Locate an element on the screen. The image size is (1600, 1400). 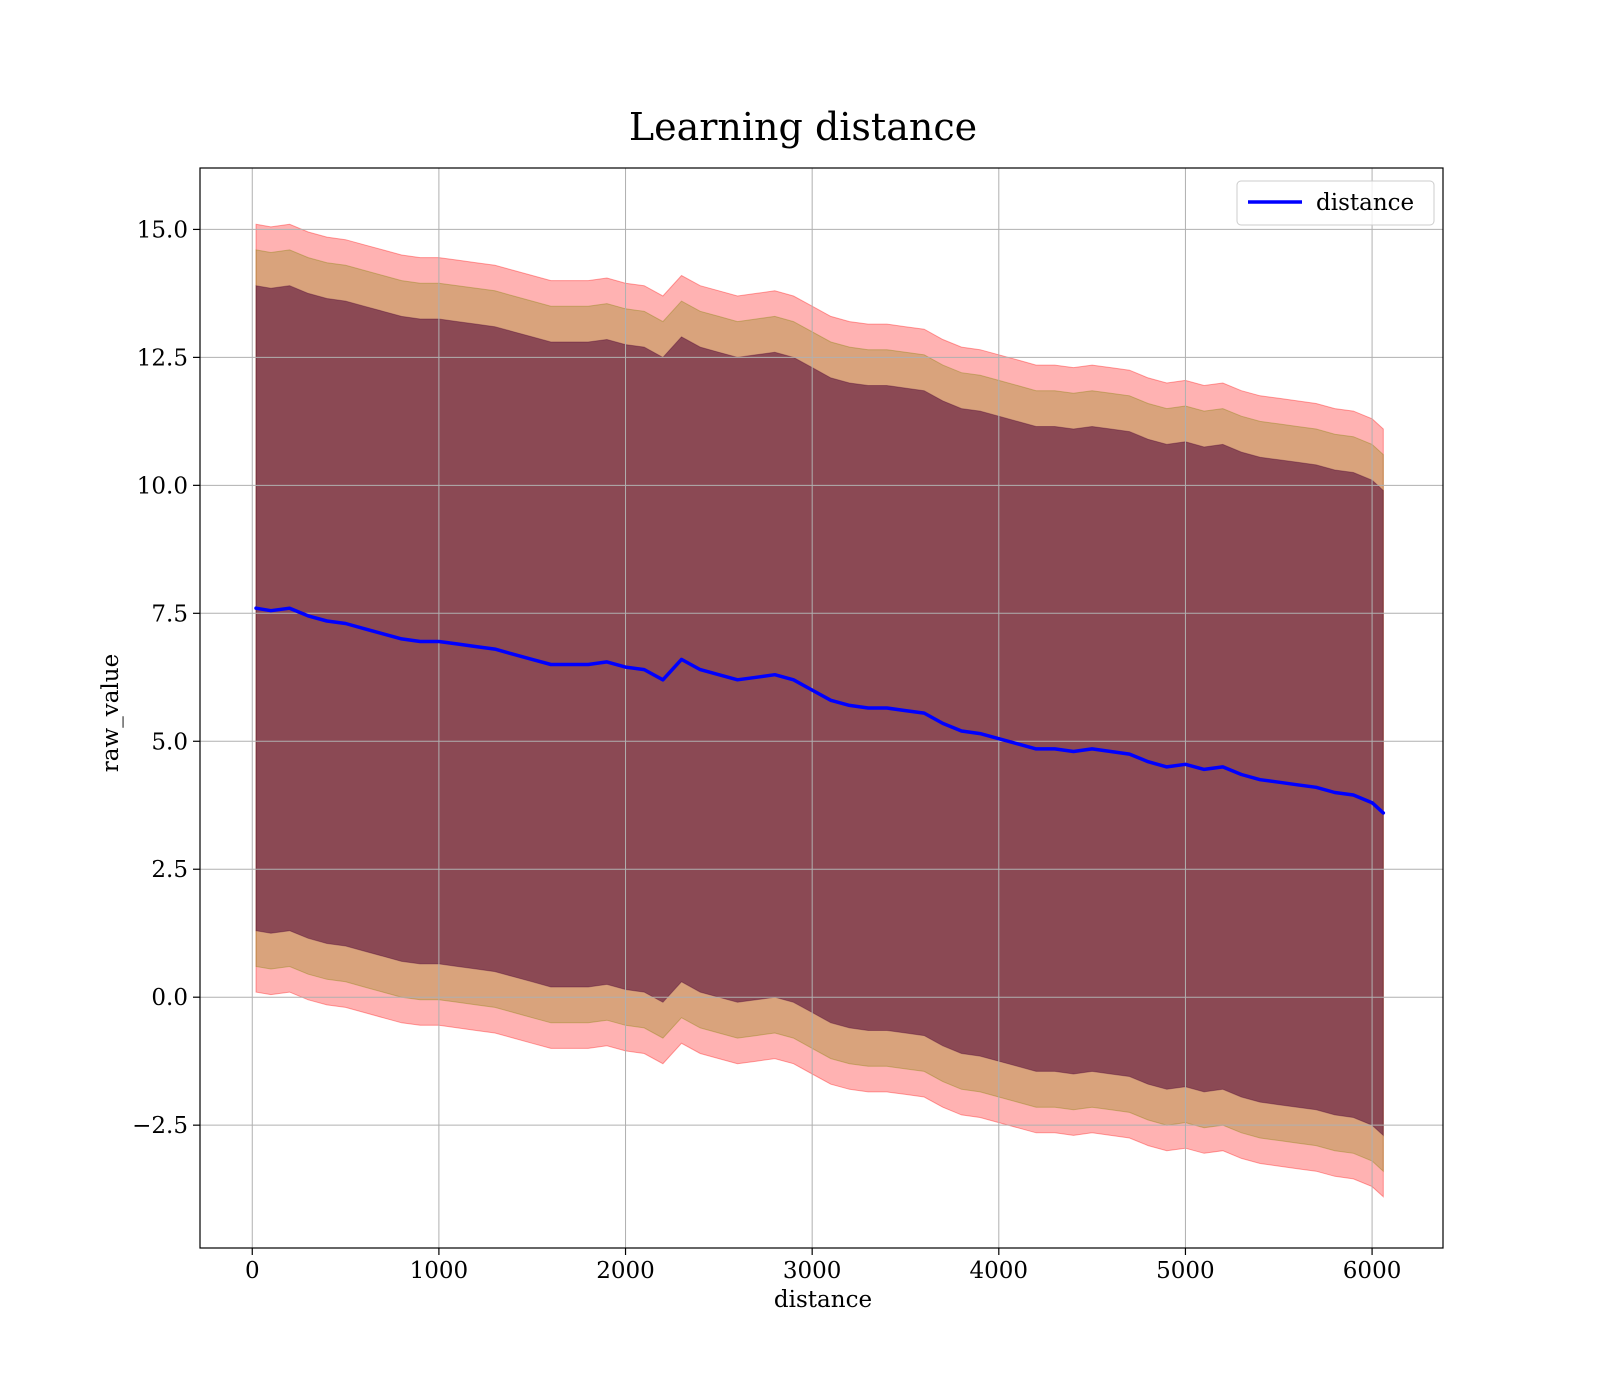
x-tick-label-4: 4000 is located at coordinates (999, 1271).